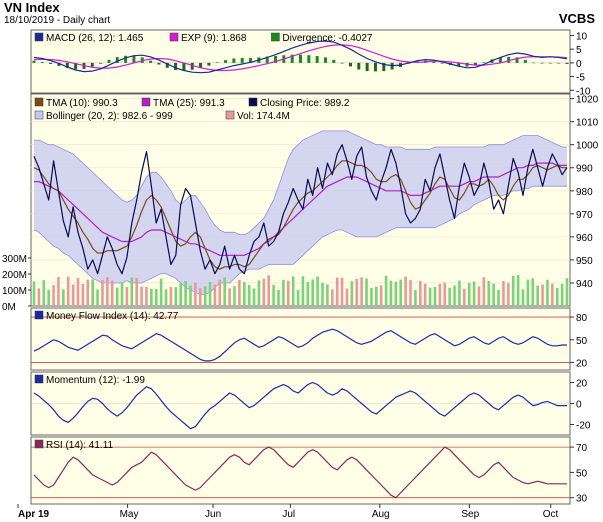  I want to click on volume-tick-label: 100M, so click(14, 291).